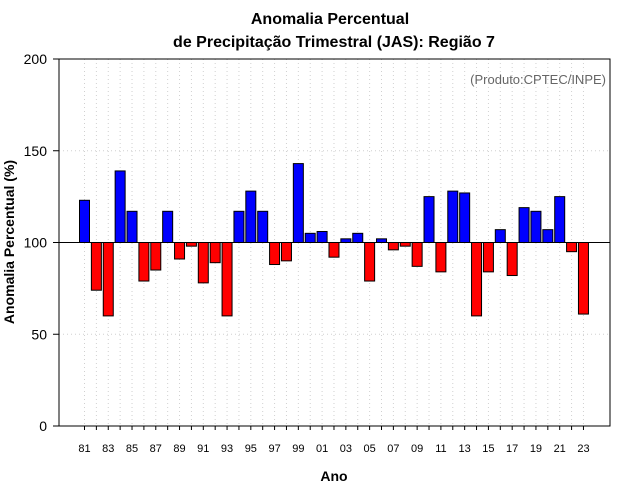 The image size is (640, 500). I want to click on bar-2012, so click(453, 216).